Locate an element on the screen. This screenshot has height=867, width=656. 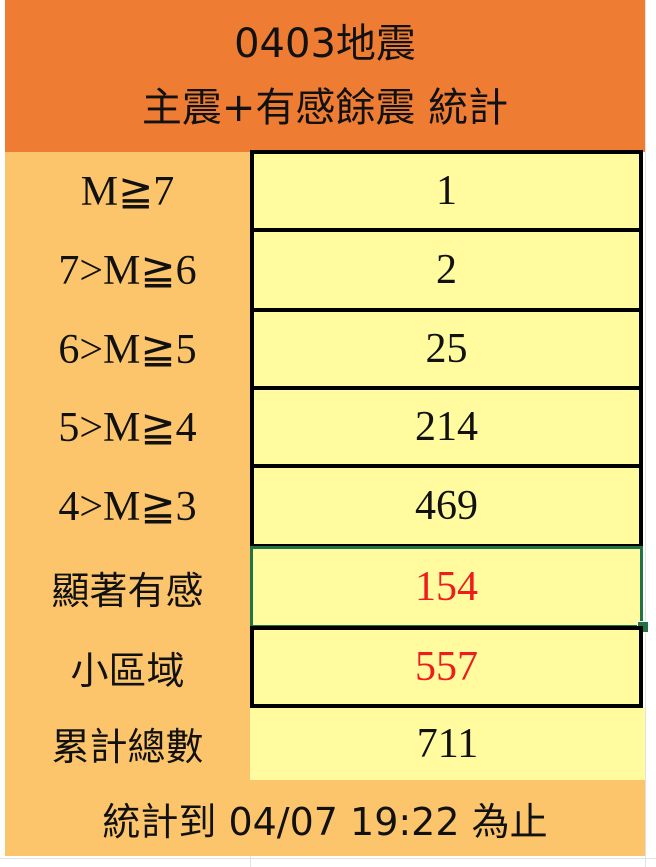
row-value-m7: 1 is located at coordinates (446, 191).